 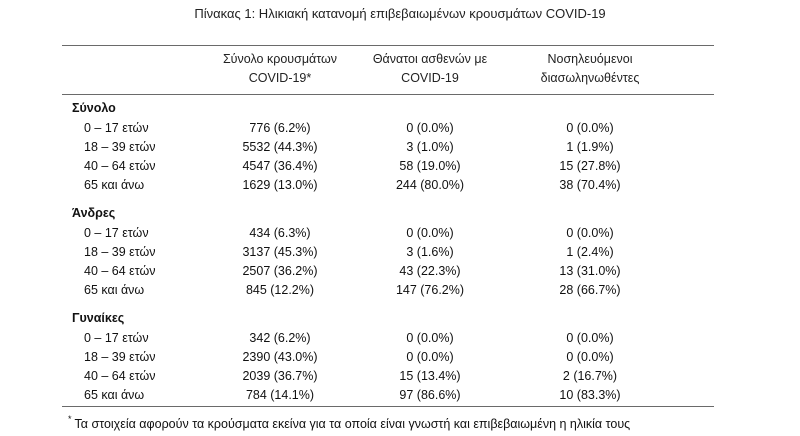 What do you see at coordinates (430, 271) in the screenshot?
I see `deaths-cell: 43 (22.3%)` at bounding box center [430, 271].